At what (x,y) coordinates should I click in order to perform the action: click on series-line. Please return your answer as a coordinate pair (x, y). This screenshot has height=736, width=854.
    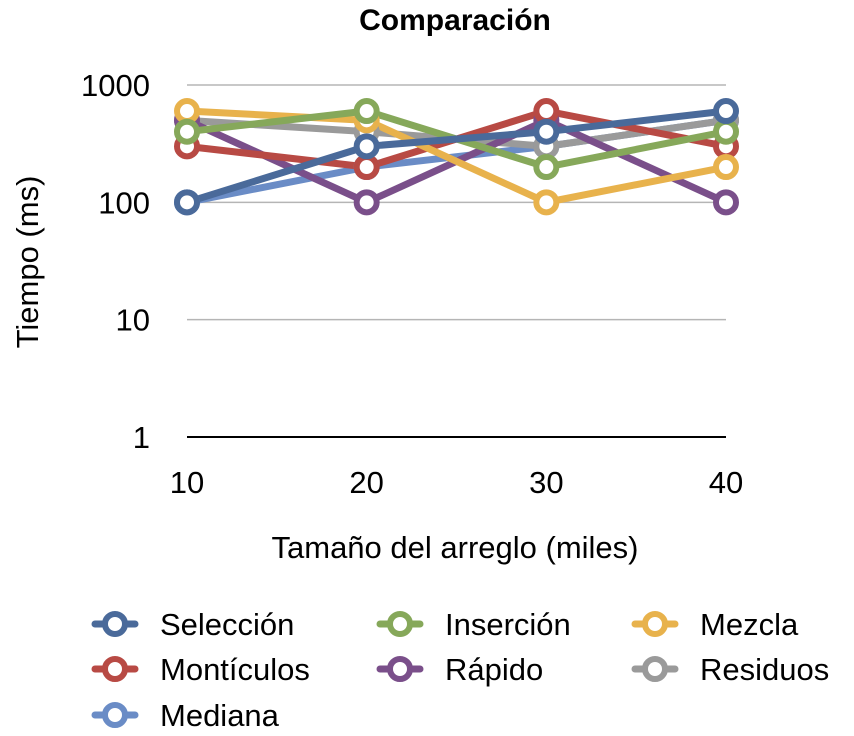
    Looking at the image, I should click on (456, 156).